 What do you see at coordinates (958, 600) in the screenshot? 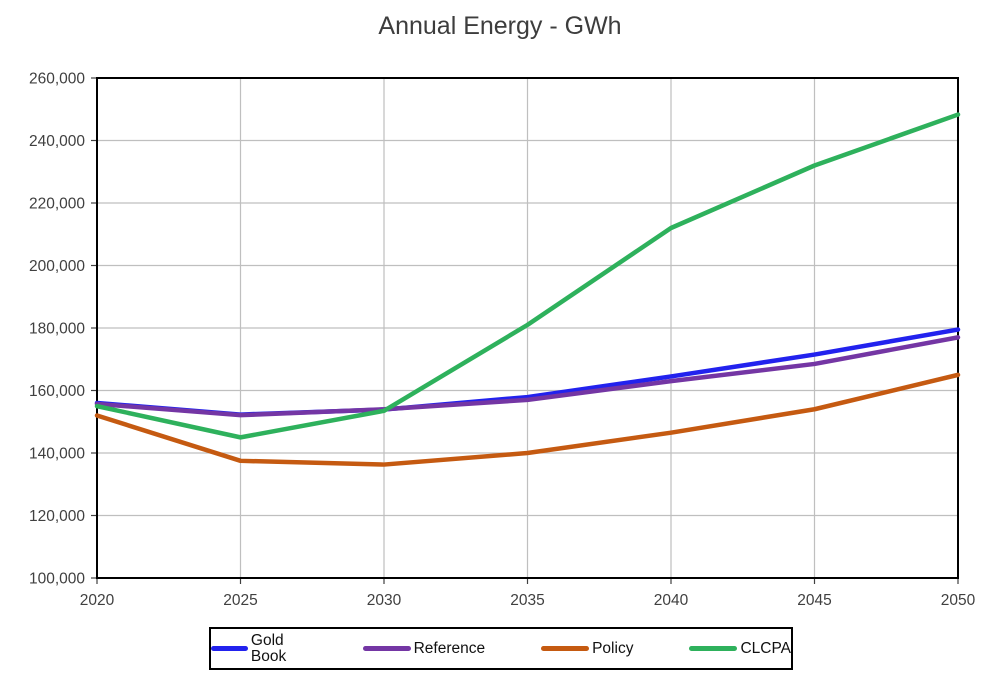
I see `x-tick-label: 2050` at bounding box center [958, 600].